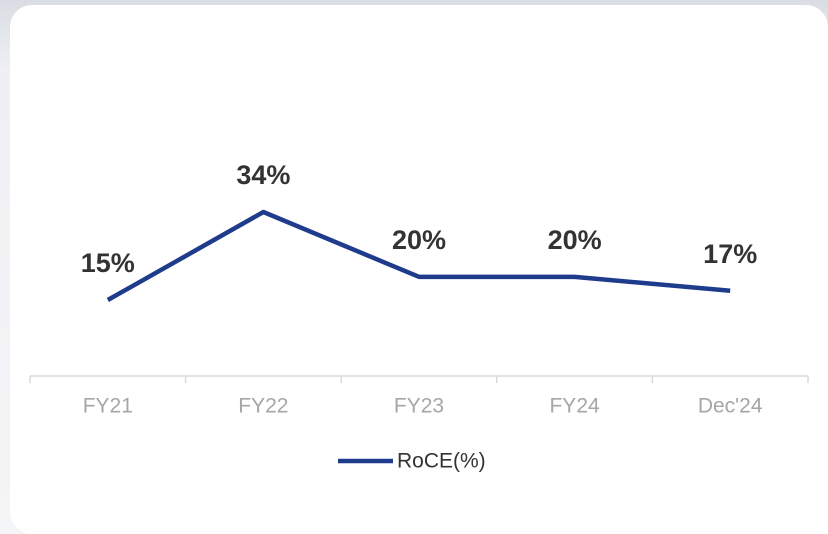  What do you see at coordinates (108, 406) in the screenshot?
I see `x-tick-label: FY21` at bounding box center [108, 406].